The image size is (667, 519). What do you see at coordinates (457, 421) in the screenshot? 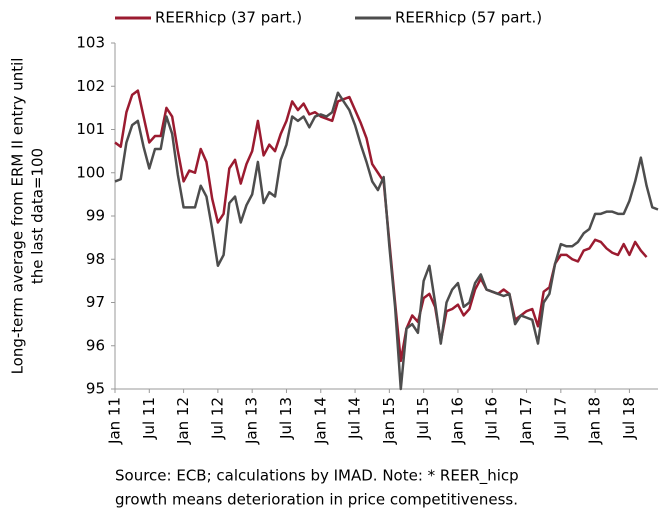
I see `x-tick-label: Jan 16` at bounding box center [457, 421].